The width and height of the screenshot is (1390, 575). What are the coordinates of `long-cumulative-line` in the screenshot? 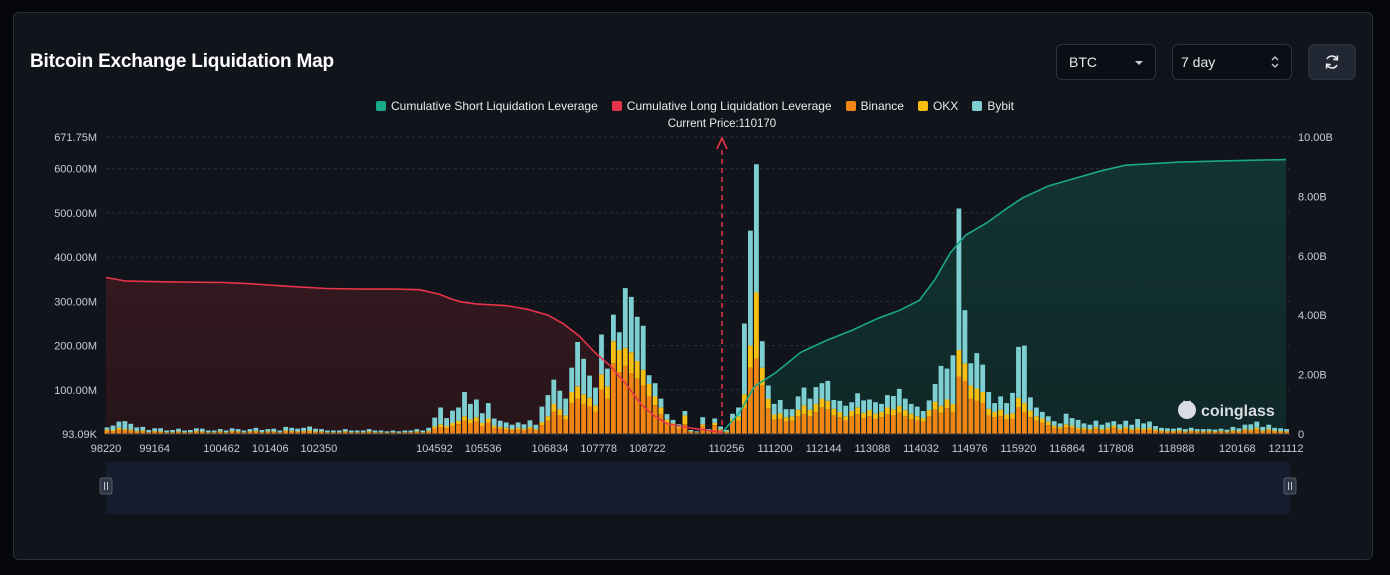 It's located at (414, 355).